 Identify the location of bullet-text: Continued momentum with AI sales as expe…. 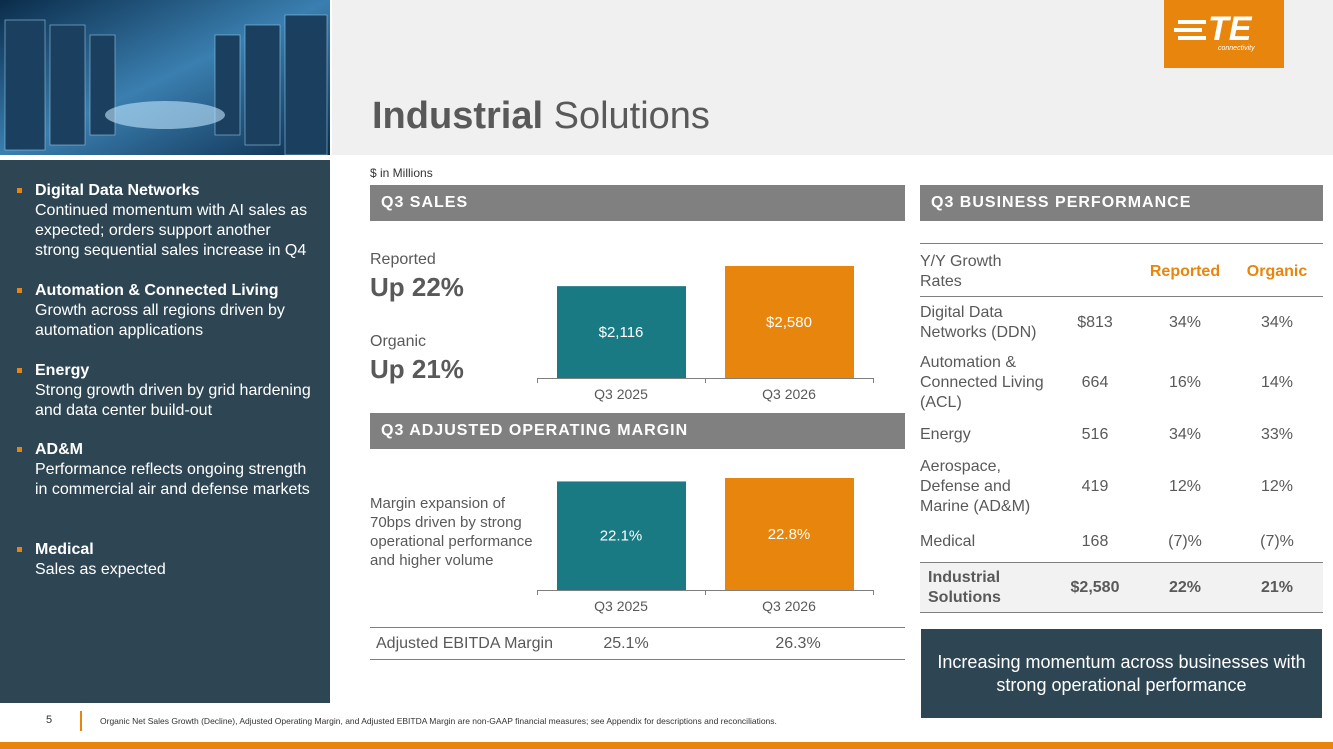
(171, 230).